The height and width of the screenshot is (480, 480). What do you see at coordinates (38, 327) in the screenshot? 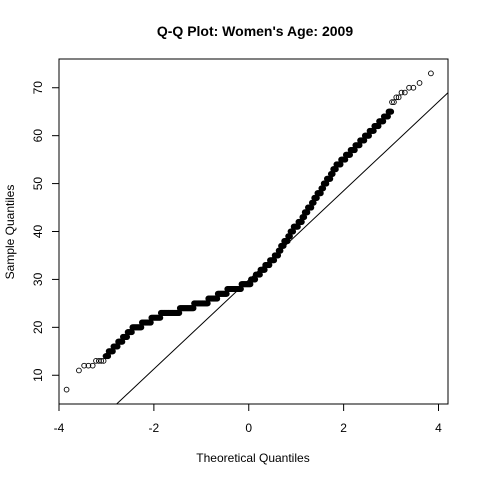
I see `y-tick-label: 20` at bounding box center [38, 327].